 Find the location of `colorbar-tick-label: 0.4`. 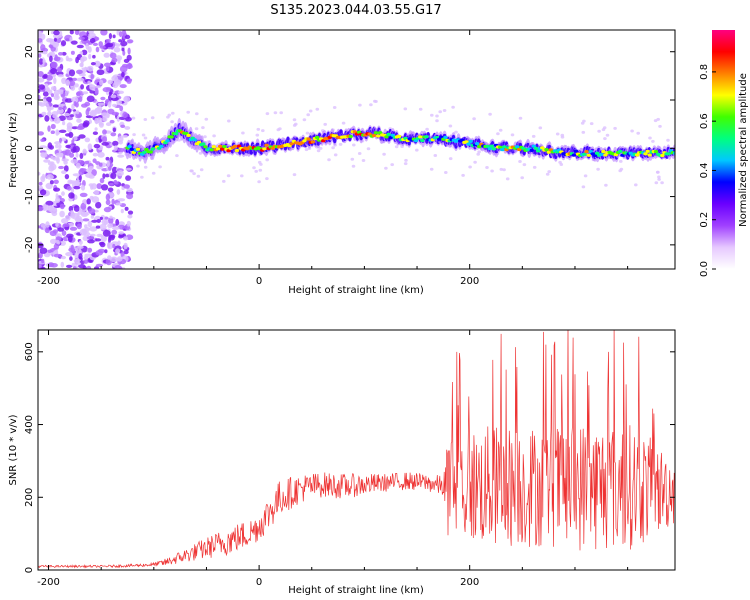

colorbar-tick-label: 0.4 is located at coordinates (704, 170).